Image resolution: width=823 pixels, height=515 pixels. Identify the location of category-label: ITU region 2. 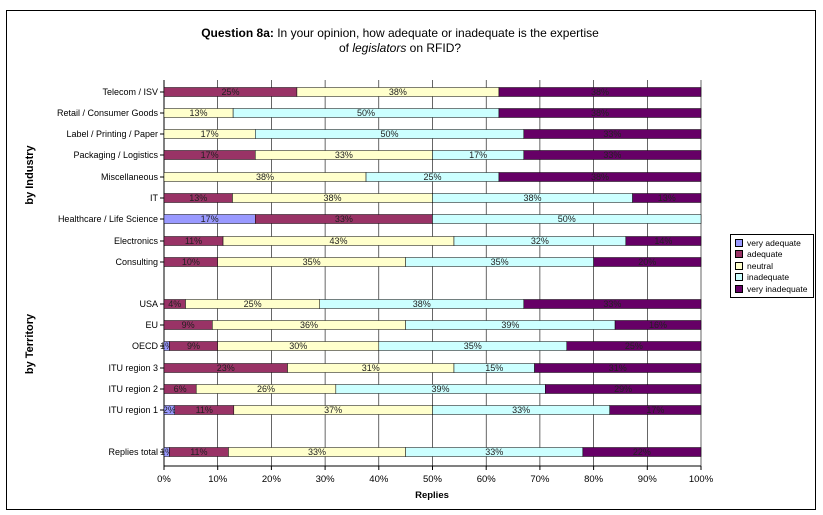
(133, 389).